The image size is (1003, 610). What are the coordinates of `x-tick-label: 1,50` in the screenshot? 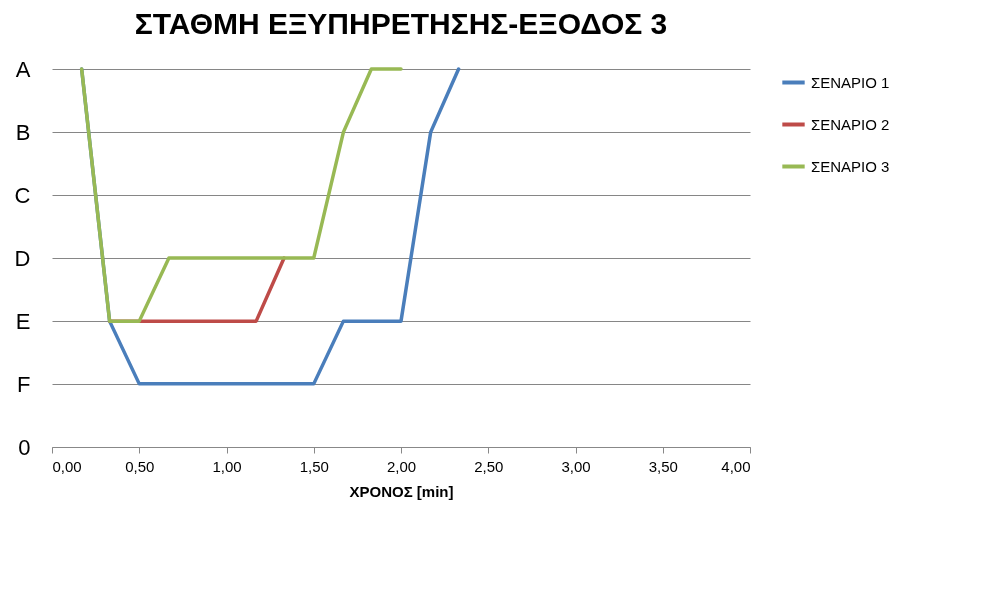 It's located at (314, 466).